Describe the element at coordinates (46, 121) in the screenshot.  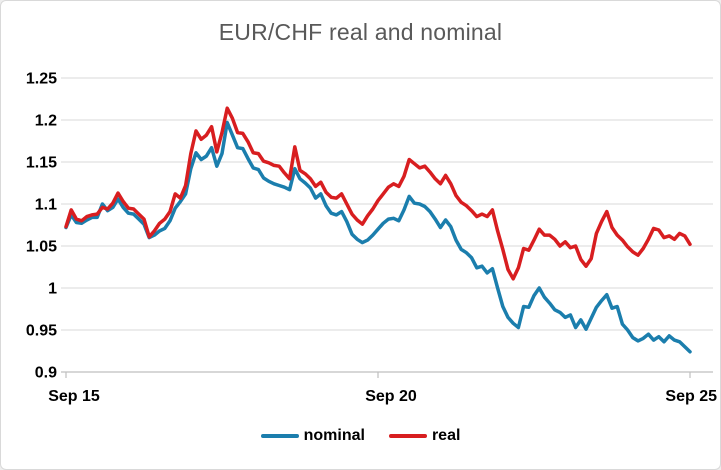
I see `y-tick-label: 1.2` at that location.